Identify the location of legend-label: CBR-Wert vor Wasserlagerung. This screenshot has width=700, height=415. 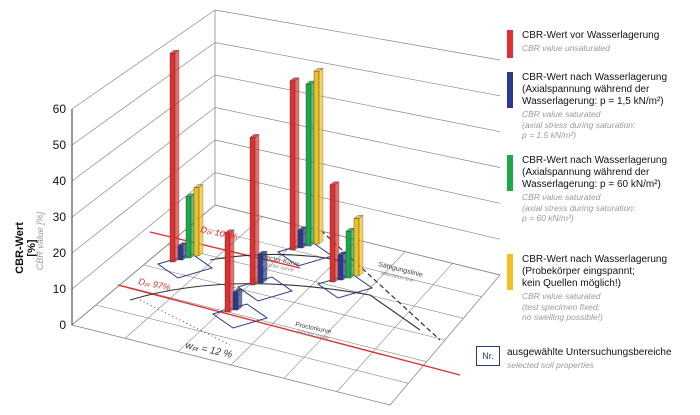
(591, 35).